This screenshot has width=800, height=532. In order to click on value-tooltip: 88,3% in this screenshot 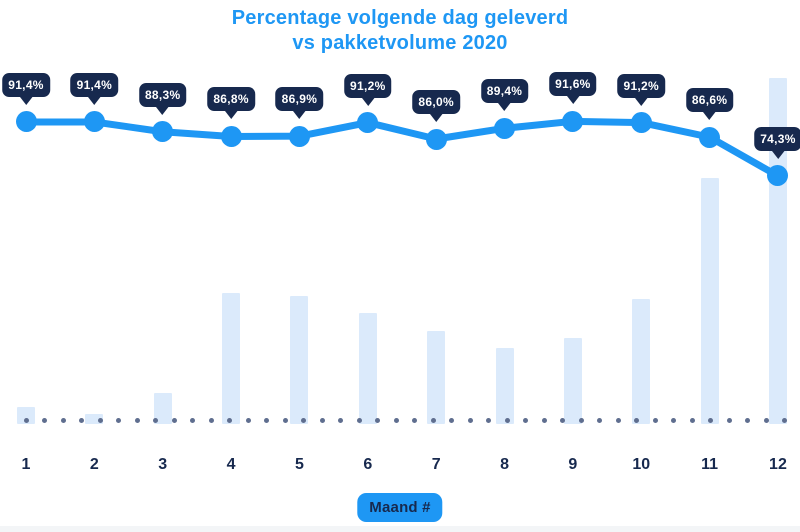, I will do `click(162, 94)`.